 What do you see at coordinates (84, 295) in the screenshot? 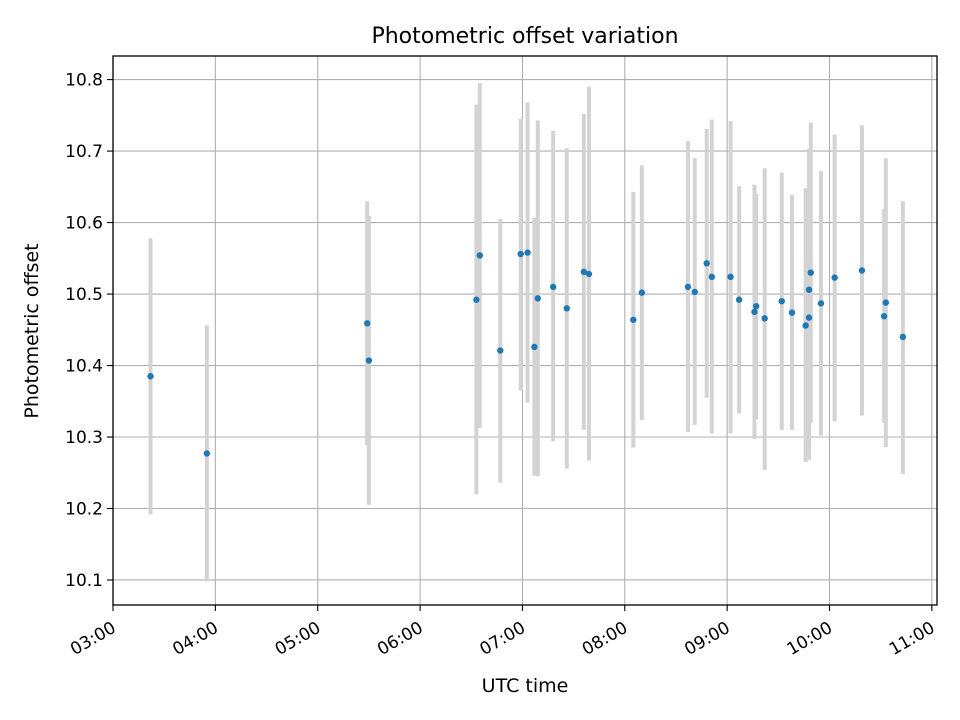
I see `y-tick-label: 10.5` at bounding box center [84, 295].